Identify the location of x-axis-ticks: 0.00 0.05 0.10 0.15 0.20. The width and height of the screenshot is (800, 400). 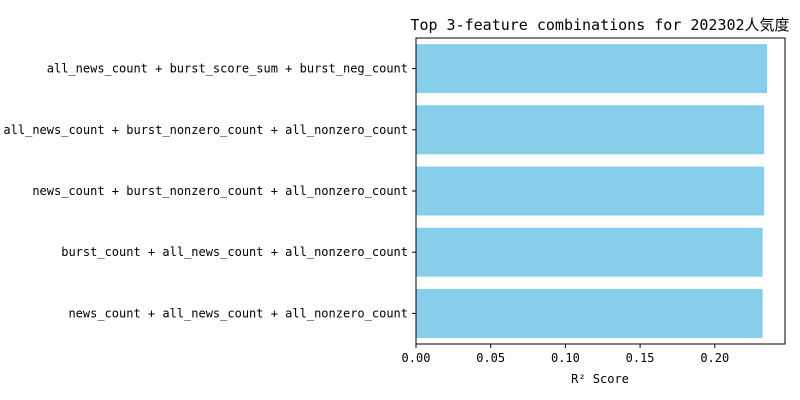
(565, 354).